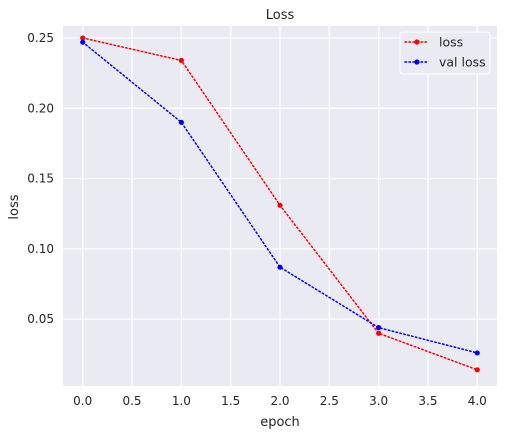 This screenshot has width=505, height=436. What do you see at coordinates (280, 422) in the screenshot?
I see `x-axis-label: epoch` at bounding box center [280, 422].